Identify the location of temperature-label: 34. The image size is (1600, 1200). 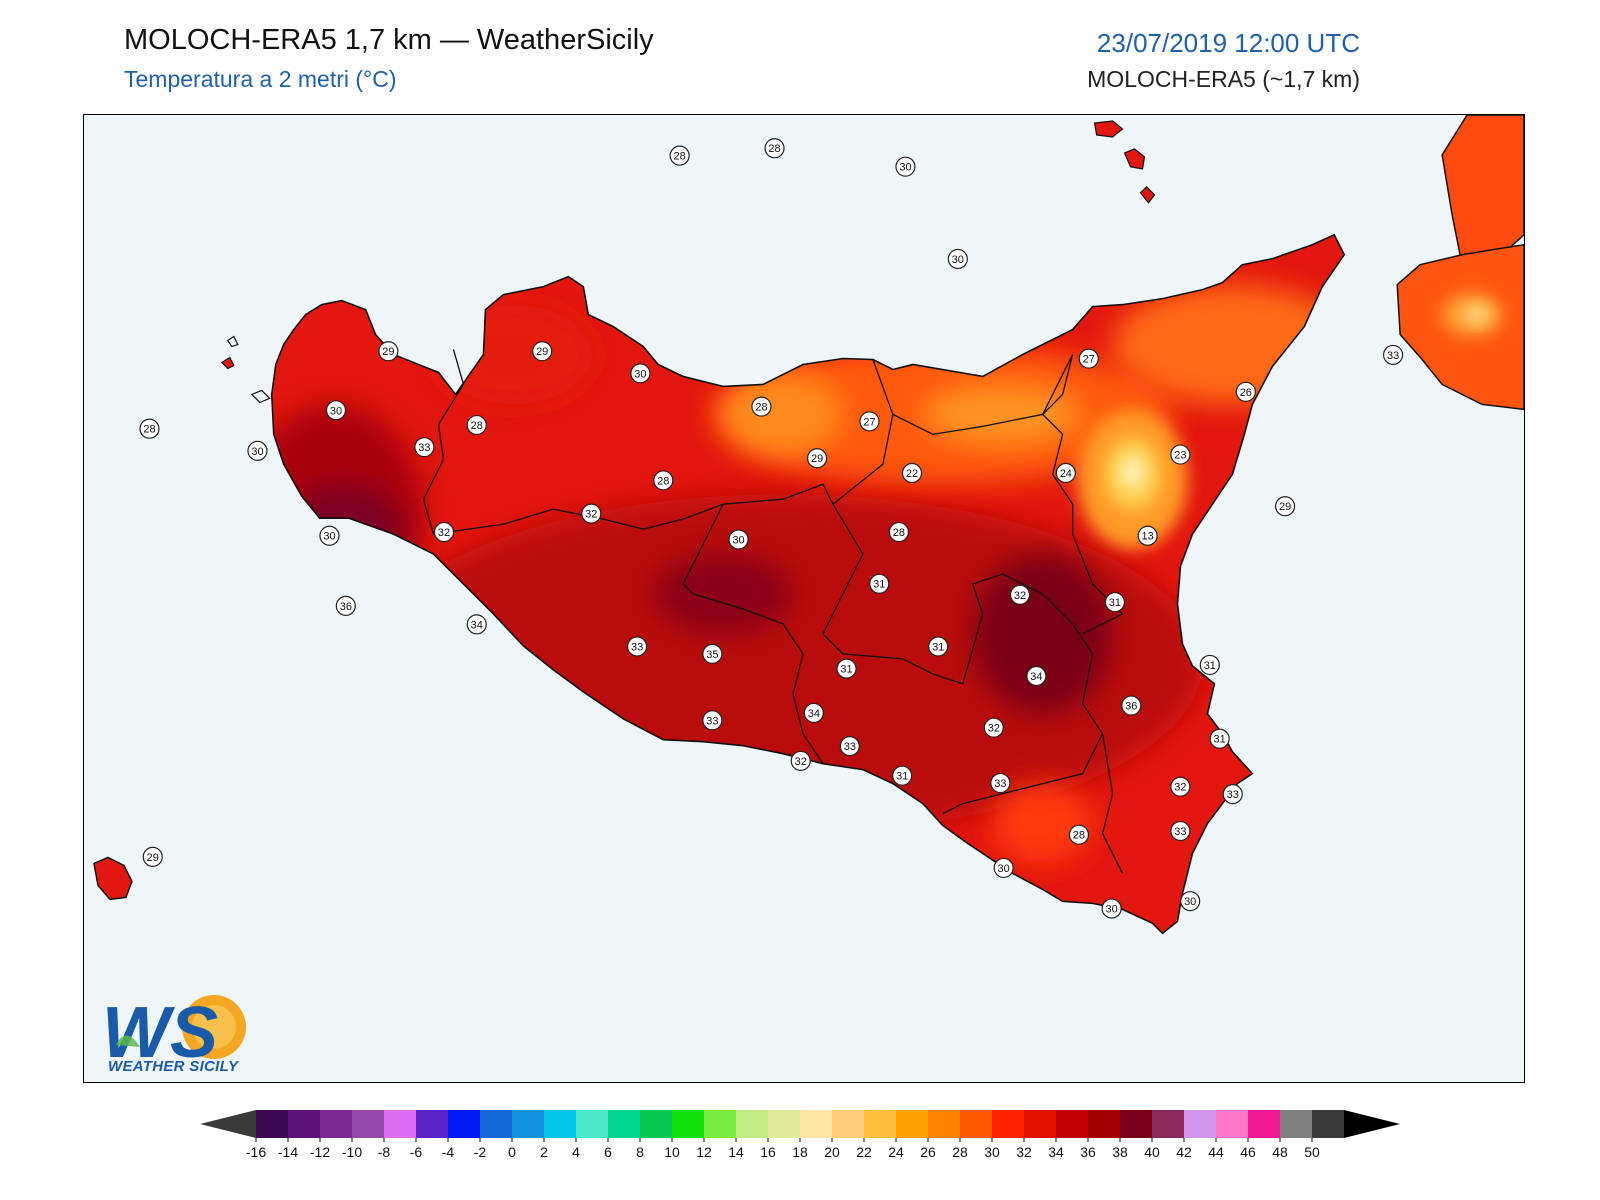
(1036, 676).